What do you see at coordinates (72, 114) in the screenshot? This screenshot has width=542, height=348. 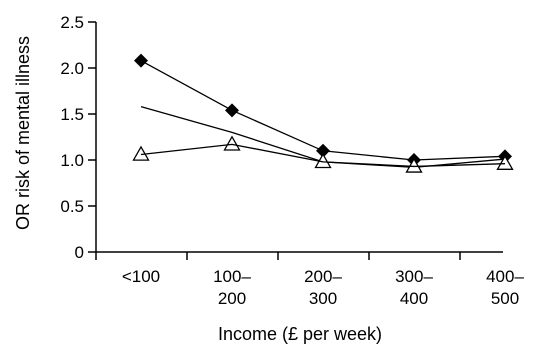 I see `y-tick-label: 1.5` at bounding box center [72, 114].